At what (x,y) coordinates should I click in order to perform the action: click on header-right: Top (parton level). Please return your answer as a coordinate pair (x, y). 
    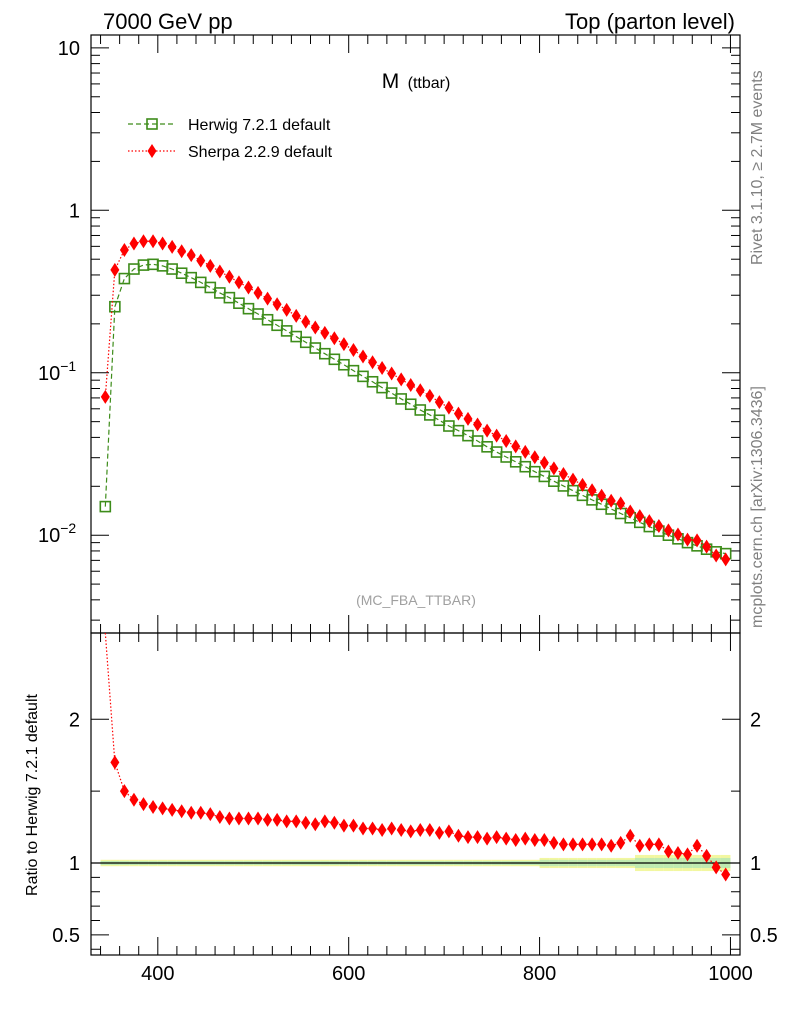
    Looking at the image, I should click on (650, 21).